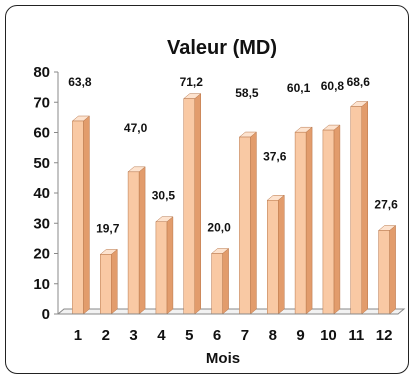 The height and width of the screenshot is (381, 416). I want to click on data-label: 68,6, so click(359, 82).